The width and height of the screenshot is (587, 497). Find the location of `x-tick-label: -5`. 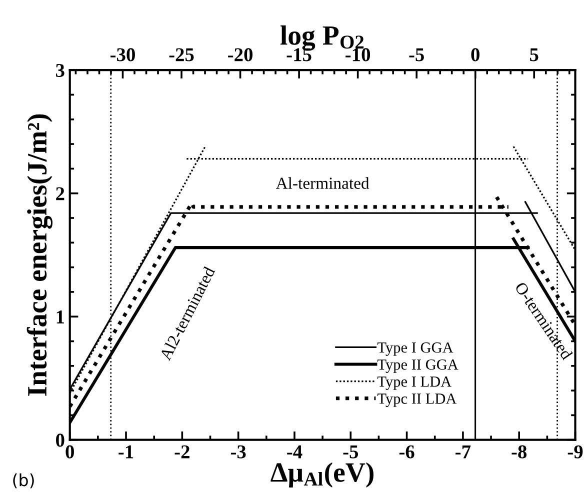

x-tick-label: -5 is located at coordinates (350, 451).